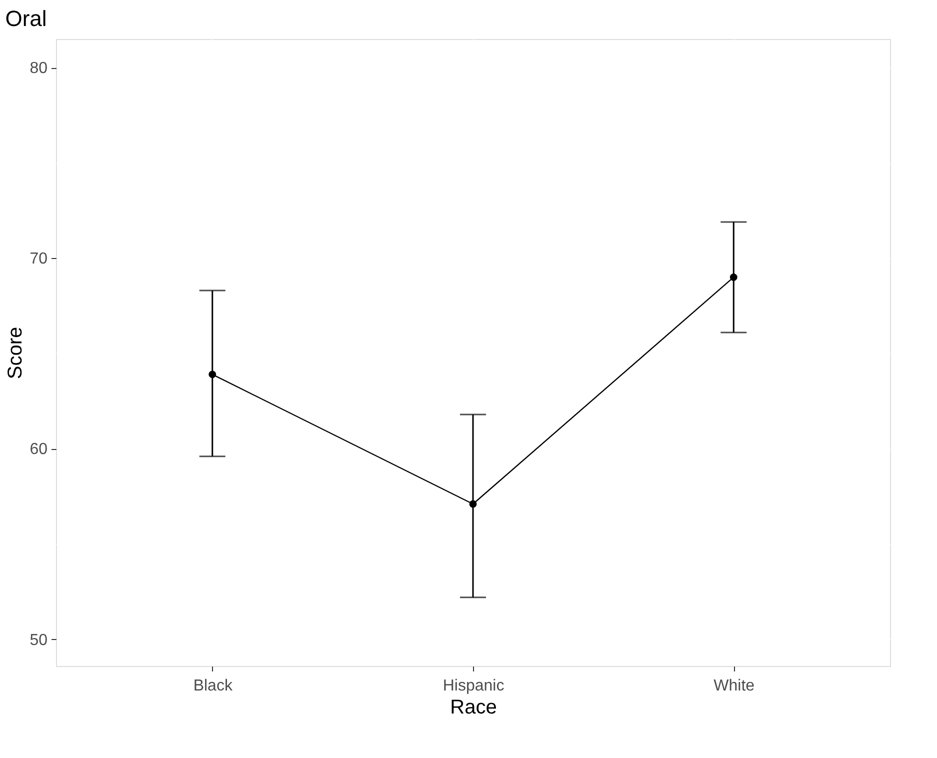 This screenshot has height=758, width=937. I want to click on x-tick-label: Hispanic, so click(473, 686).